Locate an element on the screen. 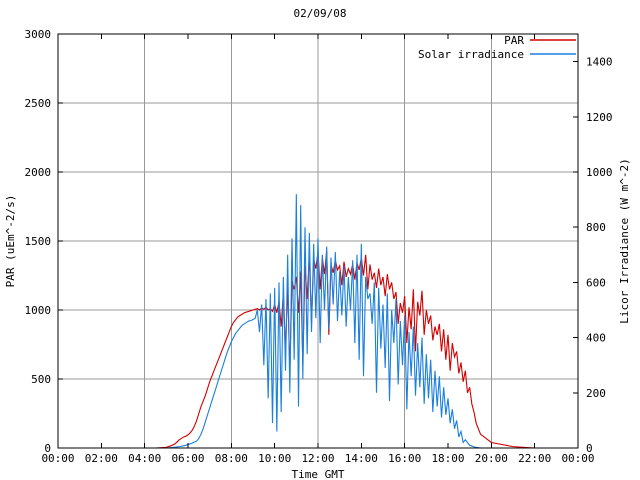 Image resolution: width=640 pixels, height=480 pixels. x-tick-label: 20:00 is located at coordinates (491, 458).